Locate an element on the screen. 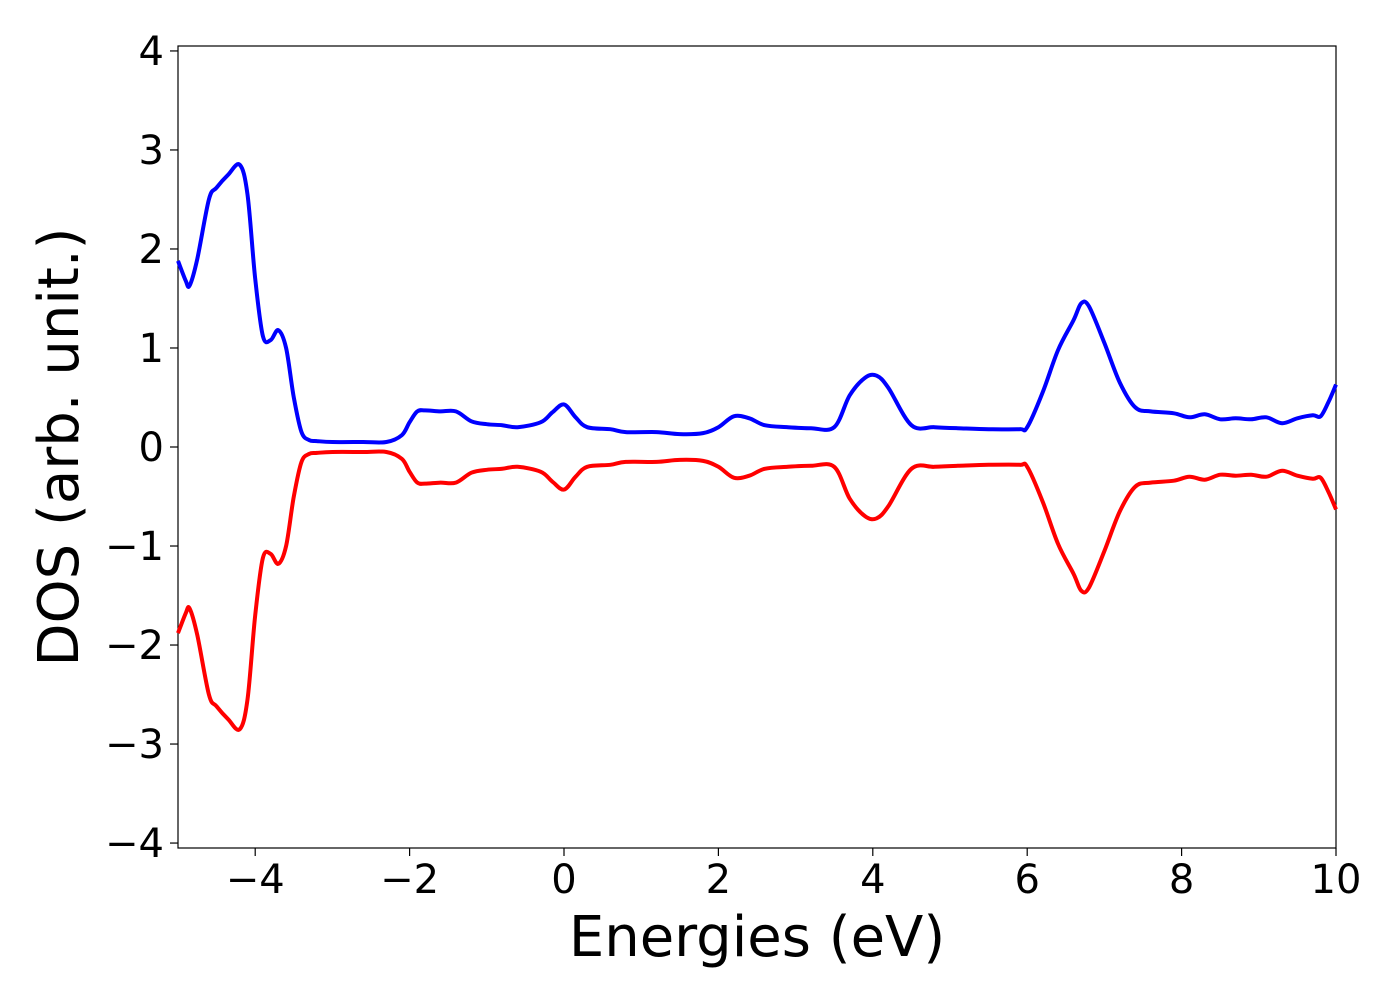  x-tick-label: 0 is located at coordinates (563, 880).